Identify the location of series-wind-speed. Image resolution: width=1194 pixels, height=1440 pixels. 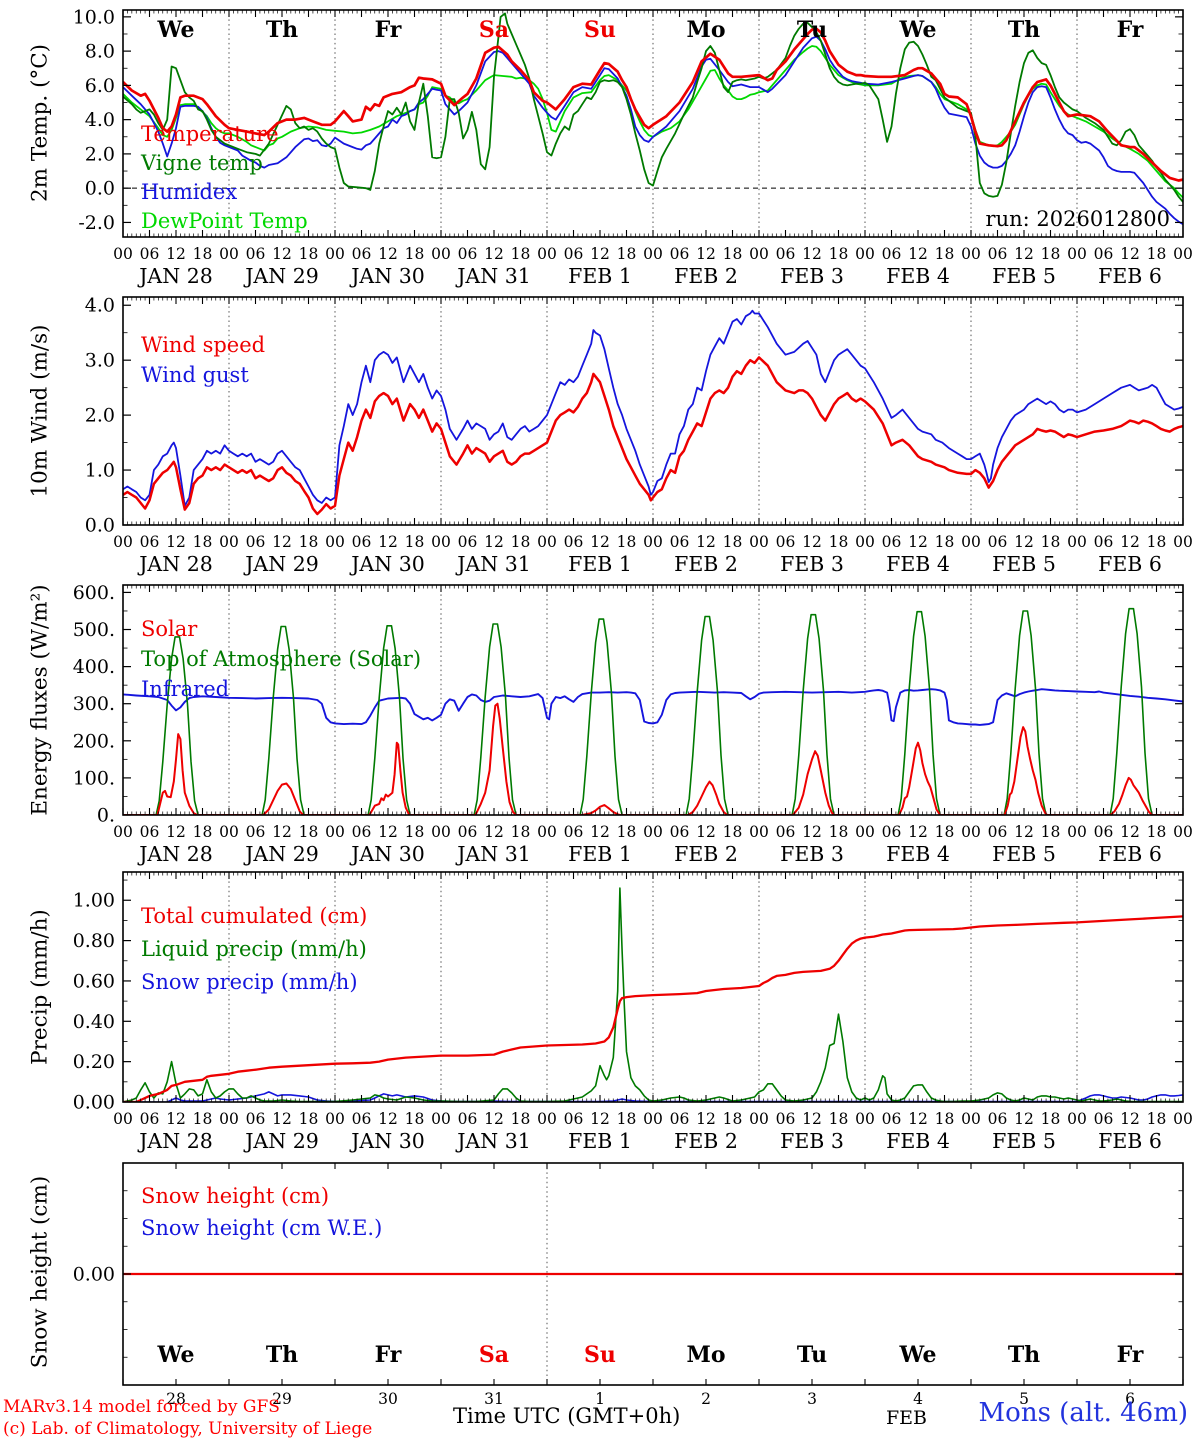
(653, 436).